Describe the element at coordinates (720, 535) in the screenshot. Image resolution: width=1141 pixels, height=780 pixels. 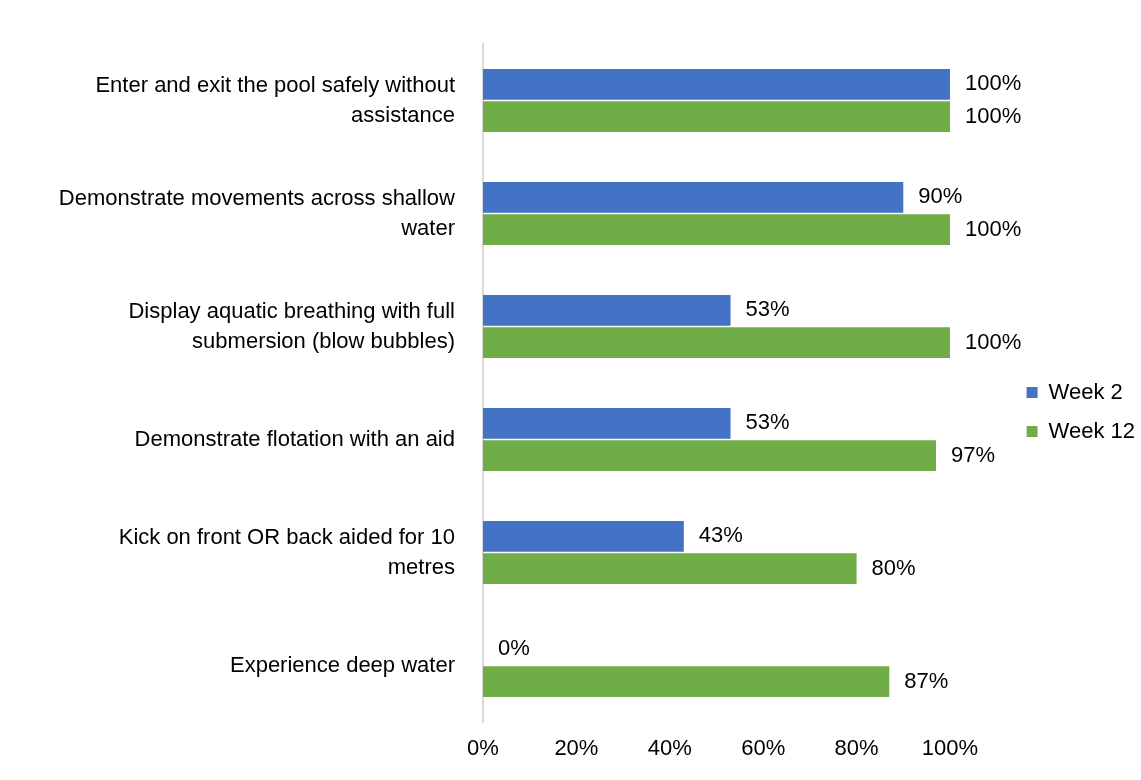
I see `data-label: 43%` at that location.